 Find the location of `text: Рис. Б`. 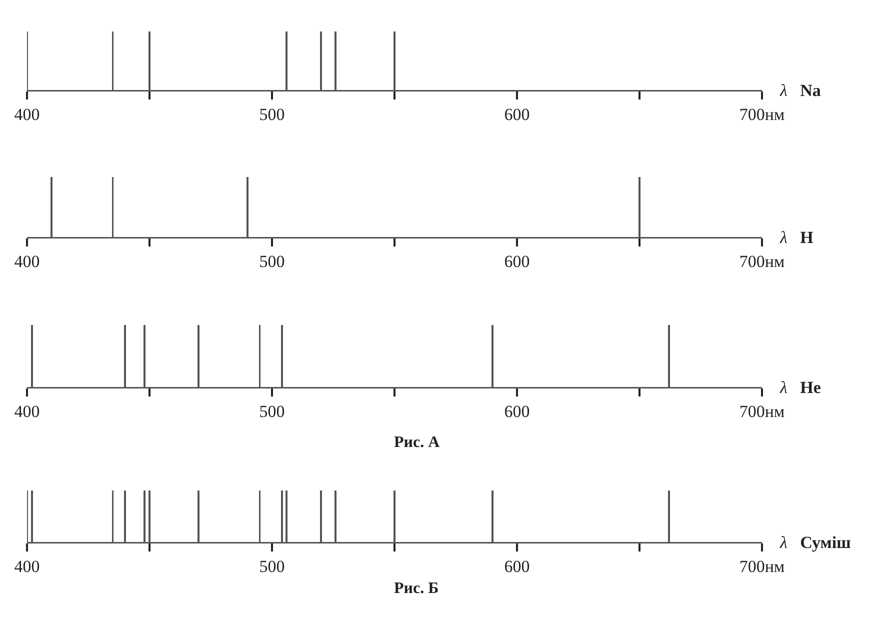

text: Рис. Б is located at coordinates (416, 588).